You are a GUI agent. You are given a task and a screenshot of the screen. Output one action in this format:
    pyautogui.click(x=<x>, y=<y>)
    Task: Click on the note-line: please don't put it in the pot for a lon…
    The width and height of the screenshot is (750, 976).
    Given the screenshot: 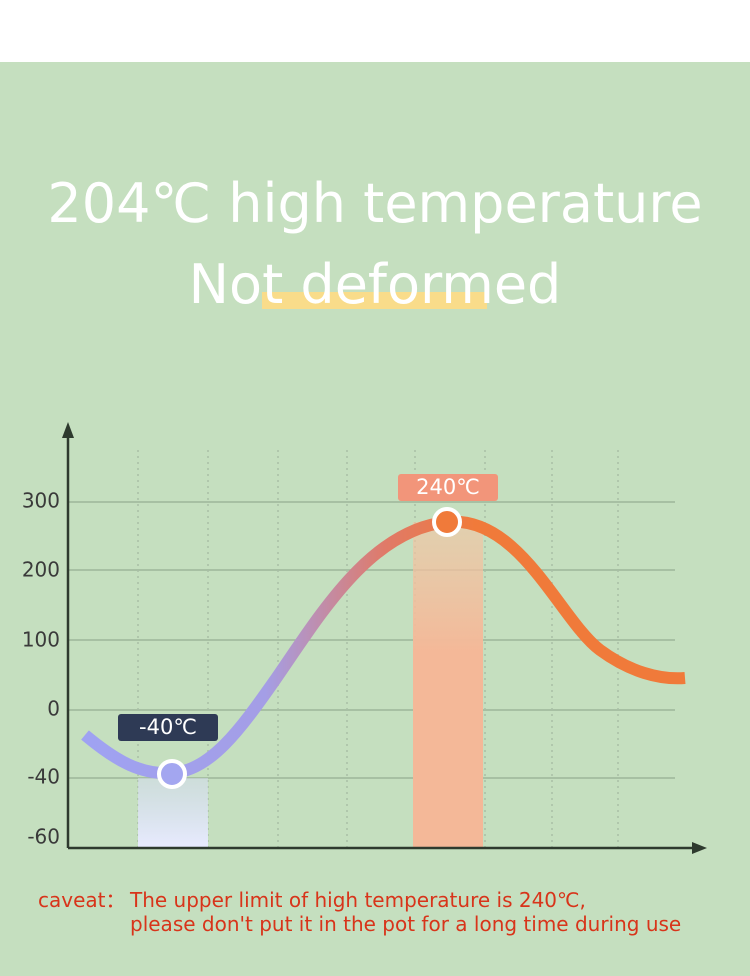 What is the action you would take?
    pyautogui.click(x=405, y=924)
    